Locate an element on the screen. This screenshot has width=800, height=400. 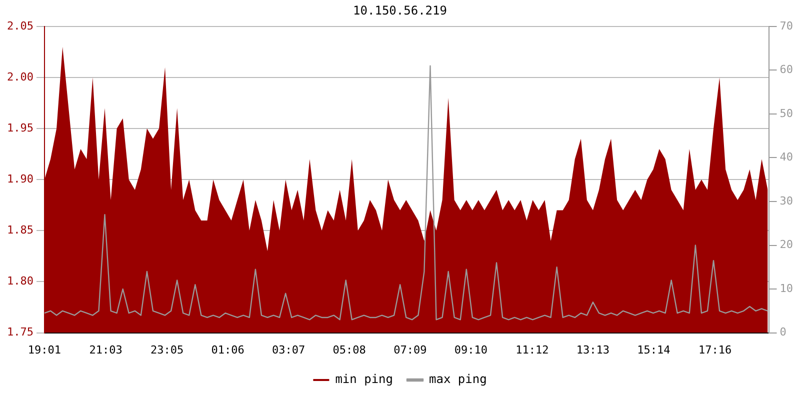
chart-title: 10.150.56.219 is located at coordinates (400, 10).